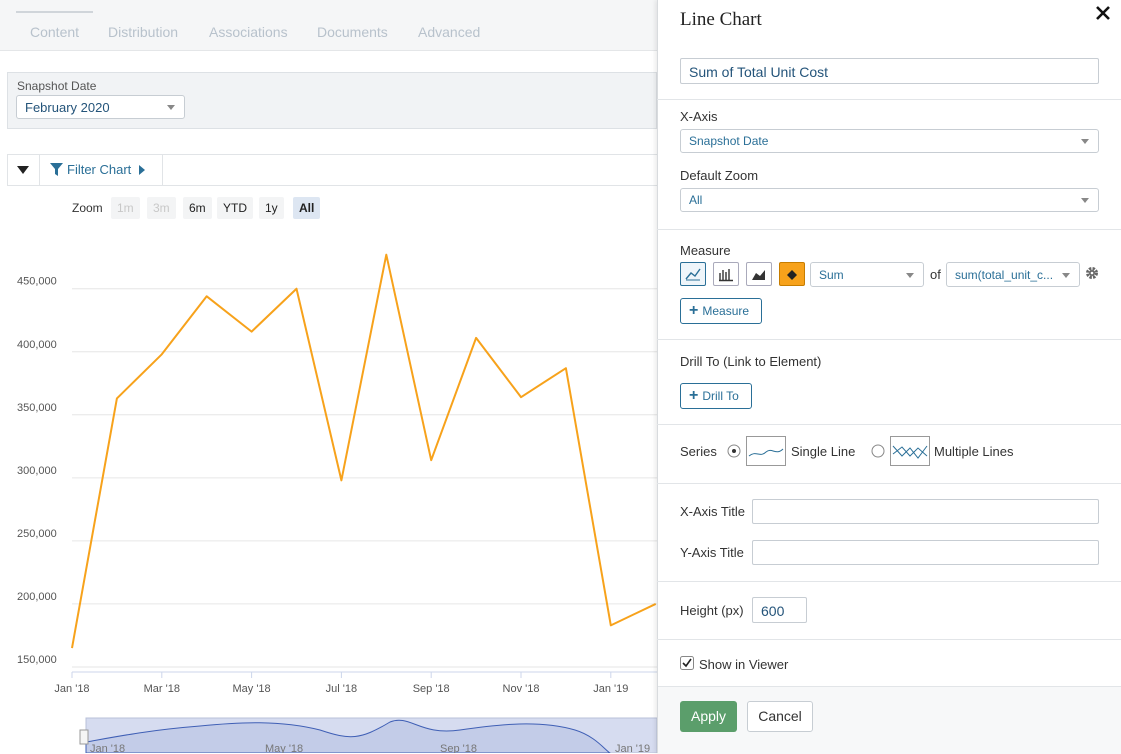 This screenshot has width=1121, height=754. Describe the element at coordinates (252, 689) in the screenshot. I see `x-tick-label: May '18` at that location.